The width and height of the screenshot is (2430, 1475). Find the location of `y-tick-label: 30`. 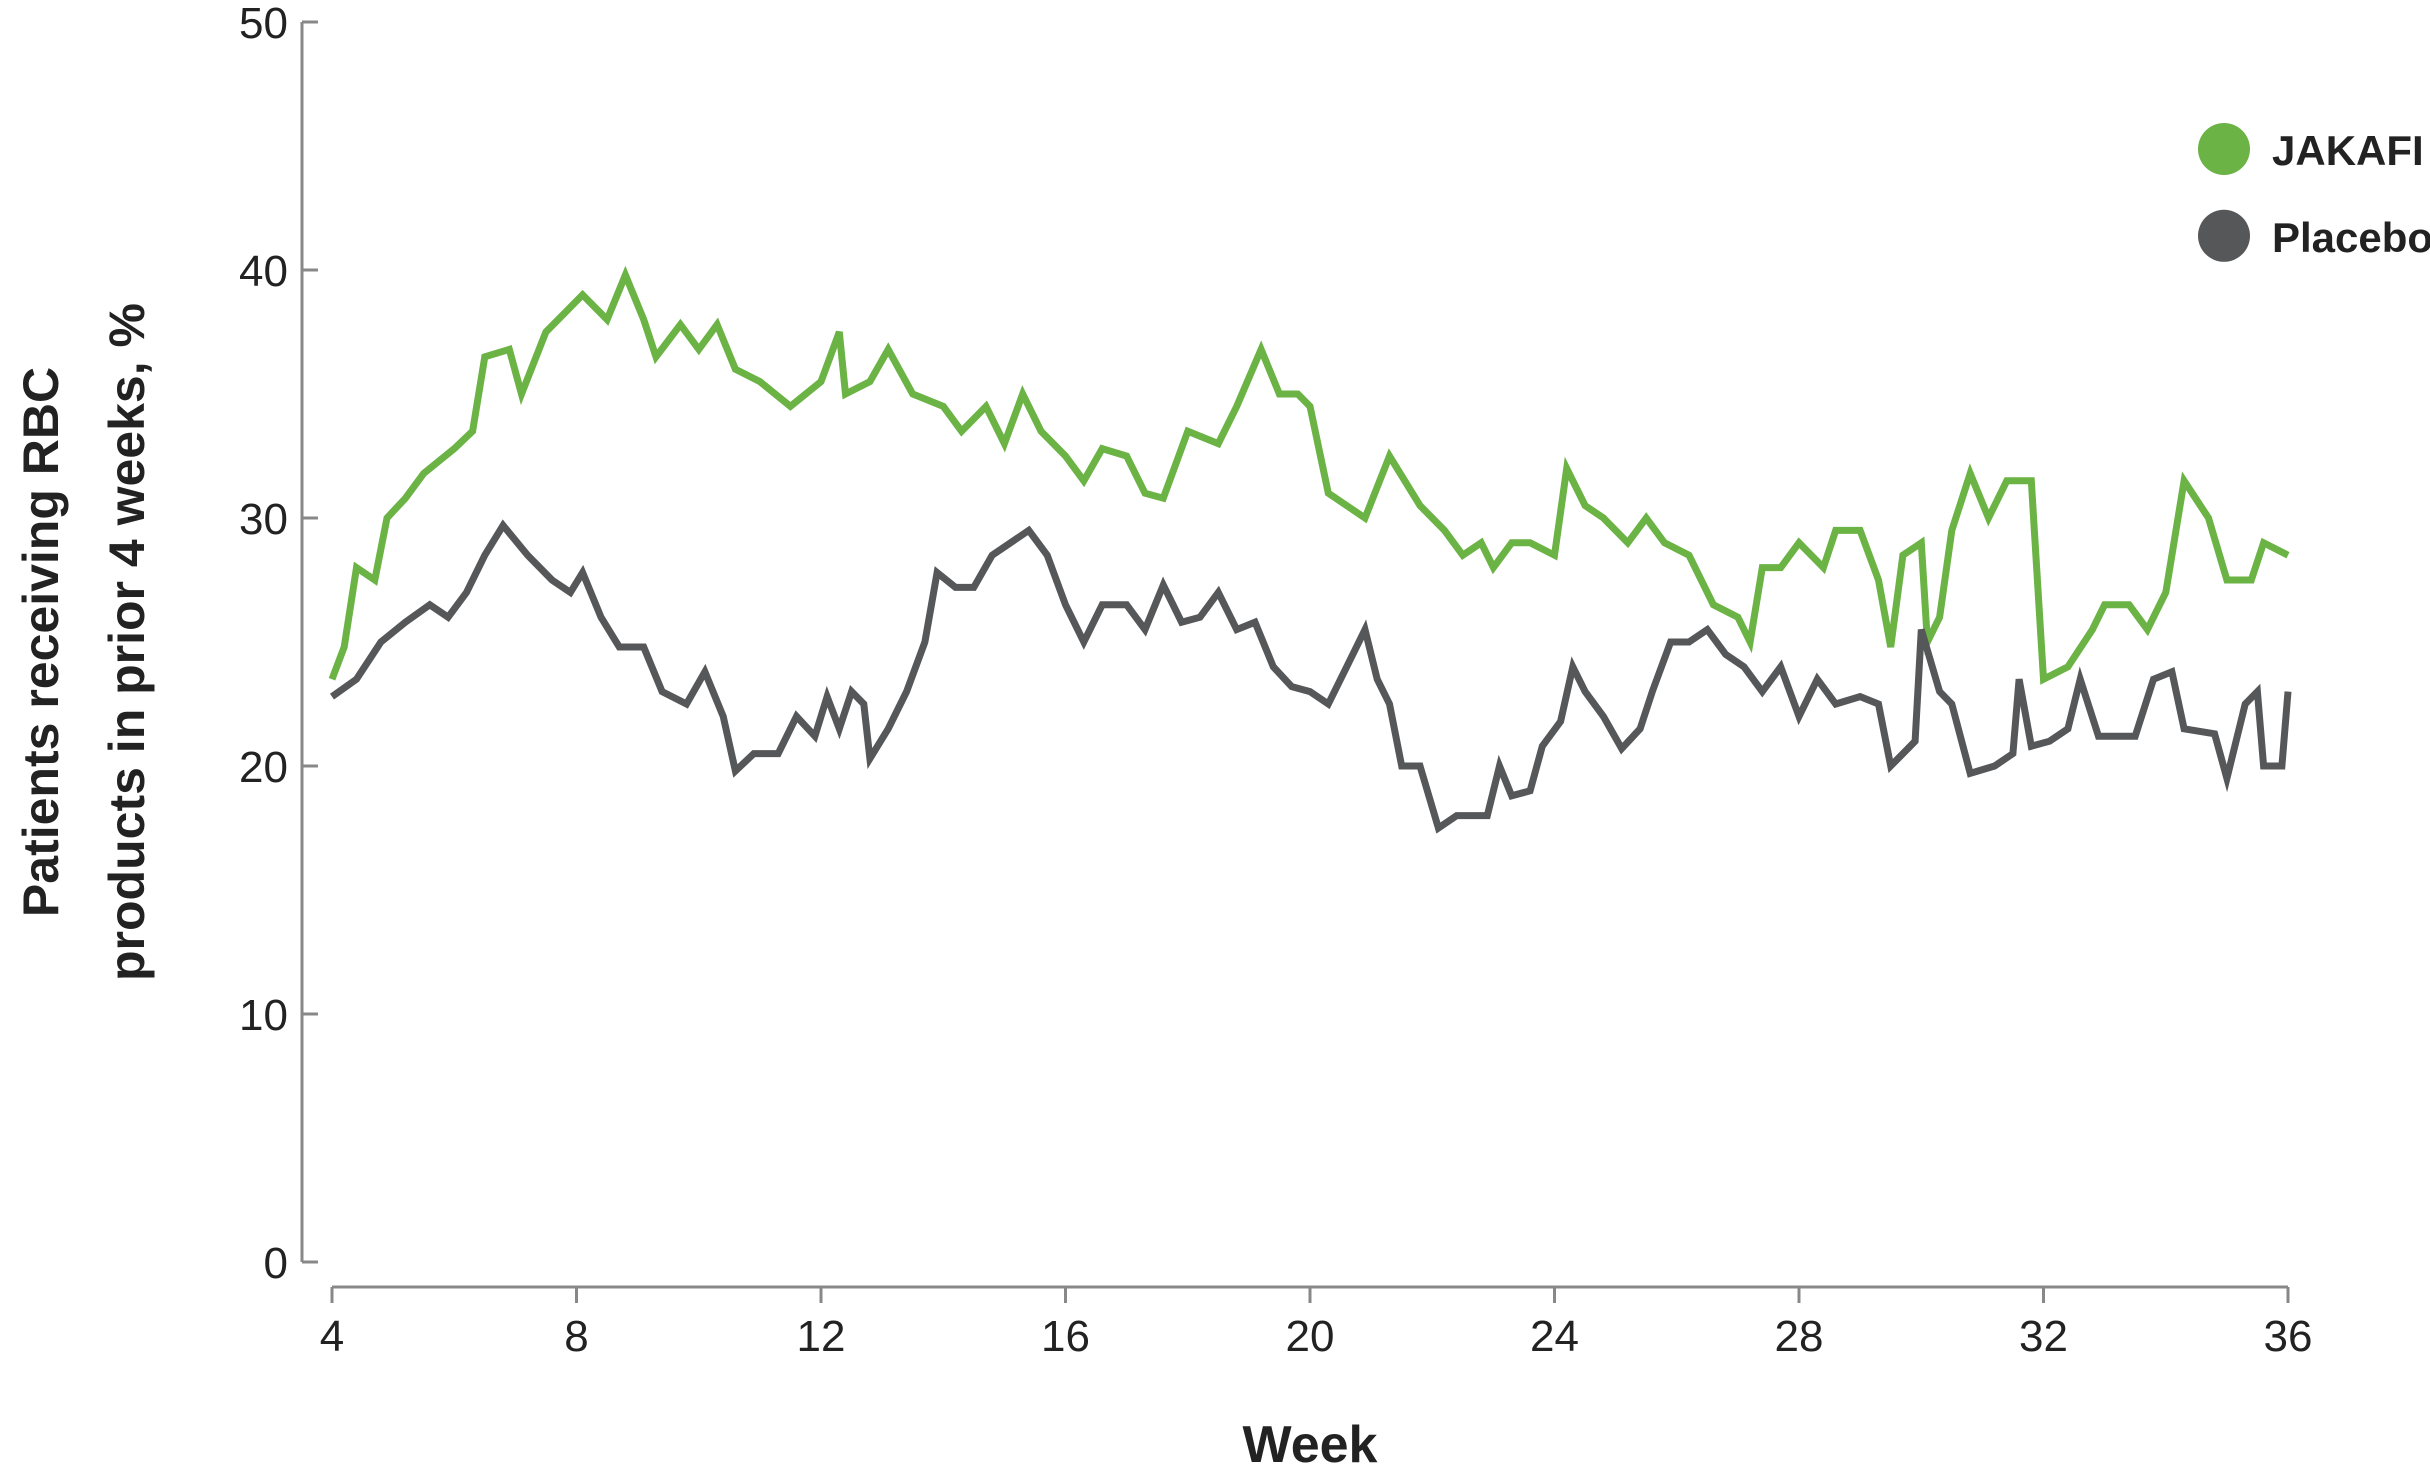

y-tick-label: 30 is located at coordinates (263, 519).